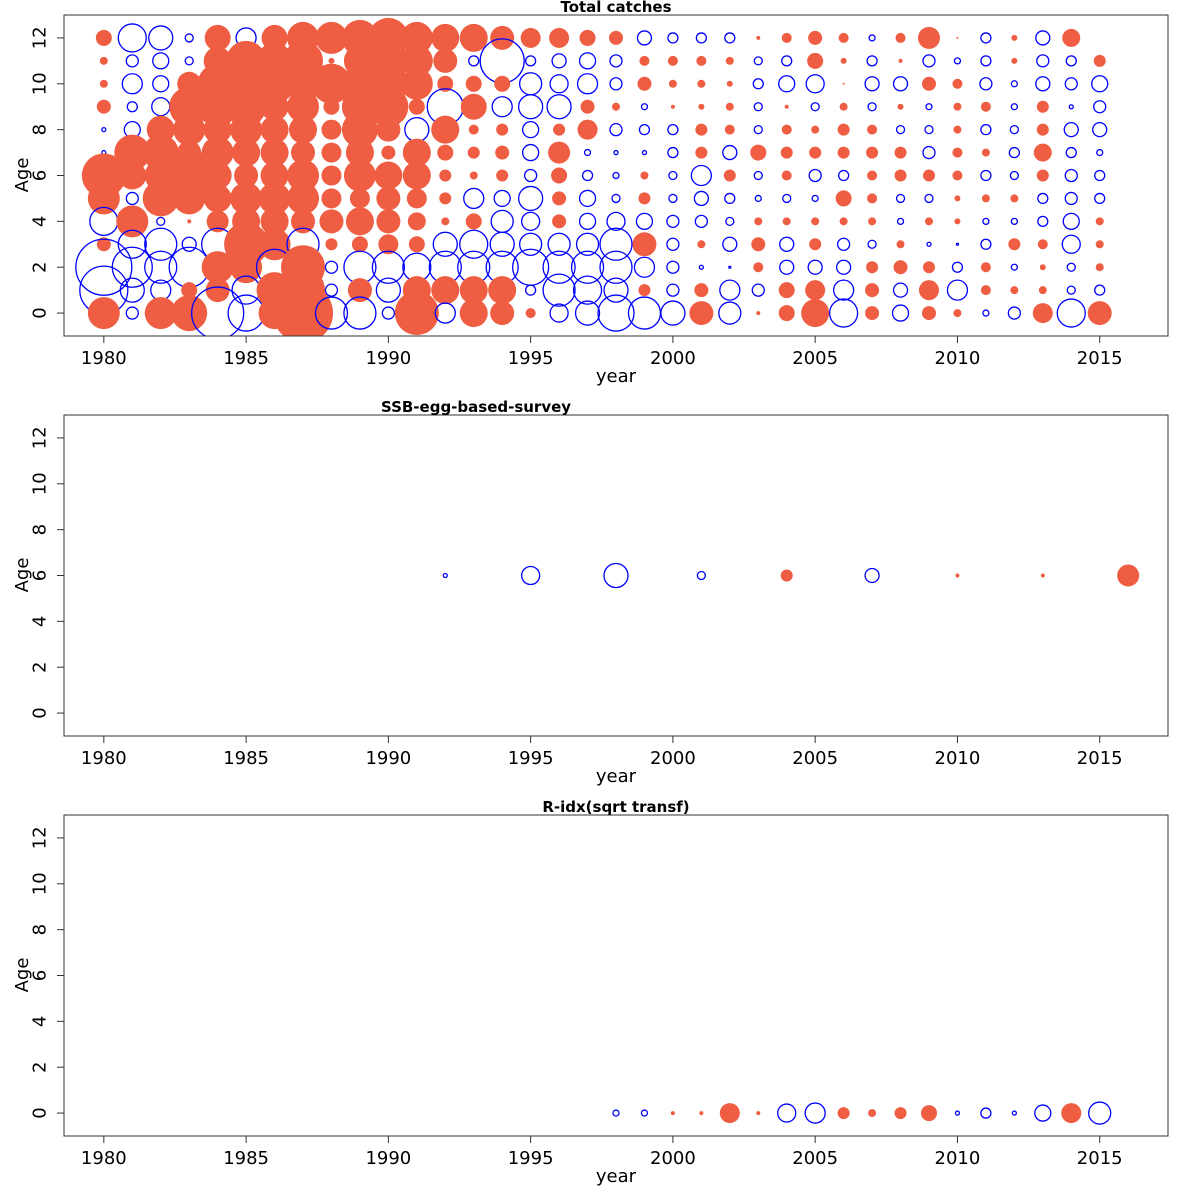 The width and height of the screenshot is (1200, 1200). What do you see at coordinates (40, 175) in the screenshot?
I see `y-tick-label: 6` at bounding box center [40, 175].